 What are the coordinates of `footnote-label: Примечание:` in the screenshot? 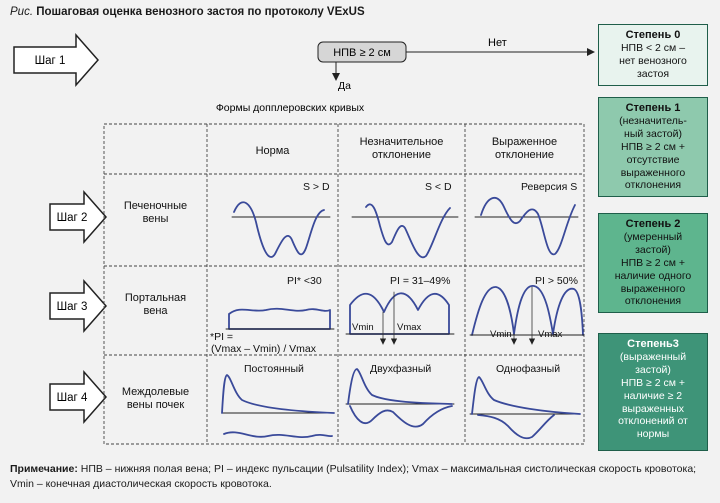 It's located at (44, 469).